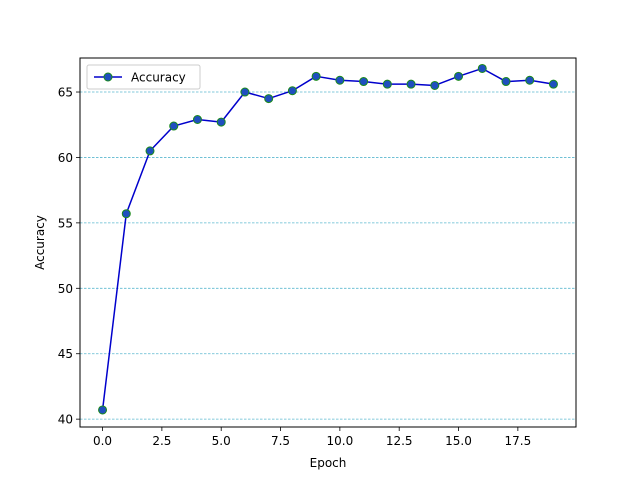  What do you see at coordinates (340, 441) in the screenshot?
I see `x-tick-label-4: 10.0` at bounding box center [340, 441].